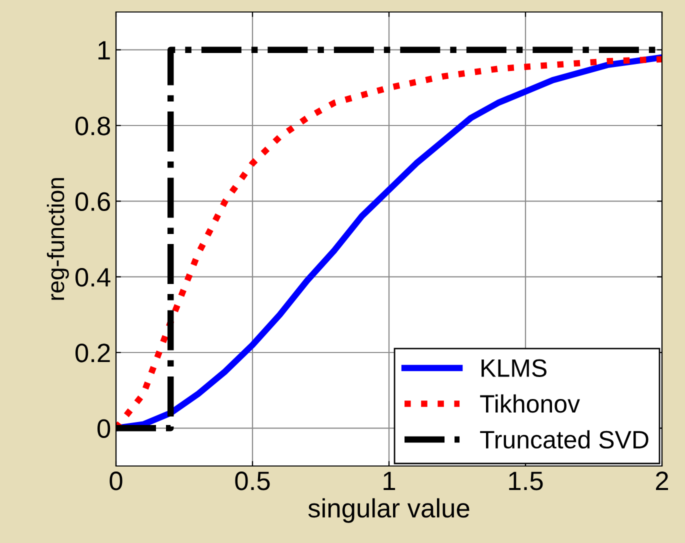 Image resolution: width=685 pixels, height=543 pixels. I want to click on legend-label: Tikhonov, so click(530, 403).